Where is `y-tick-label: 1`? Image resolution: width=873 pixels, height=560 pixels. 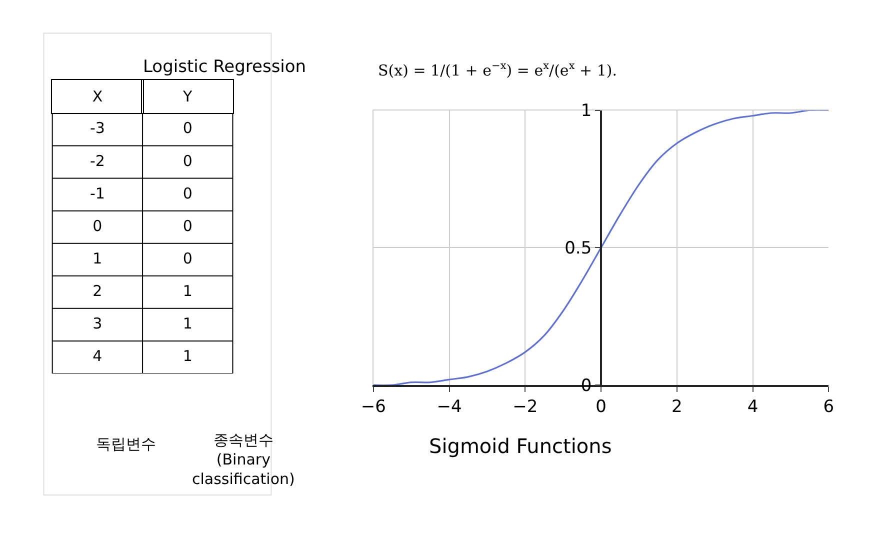
y-tick-label: 1 is located at coordinates (586, 111).